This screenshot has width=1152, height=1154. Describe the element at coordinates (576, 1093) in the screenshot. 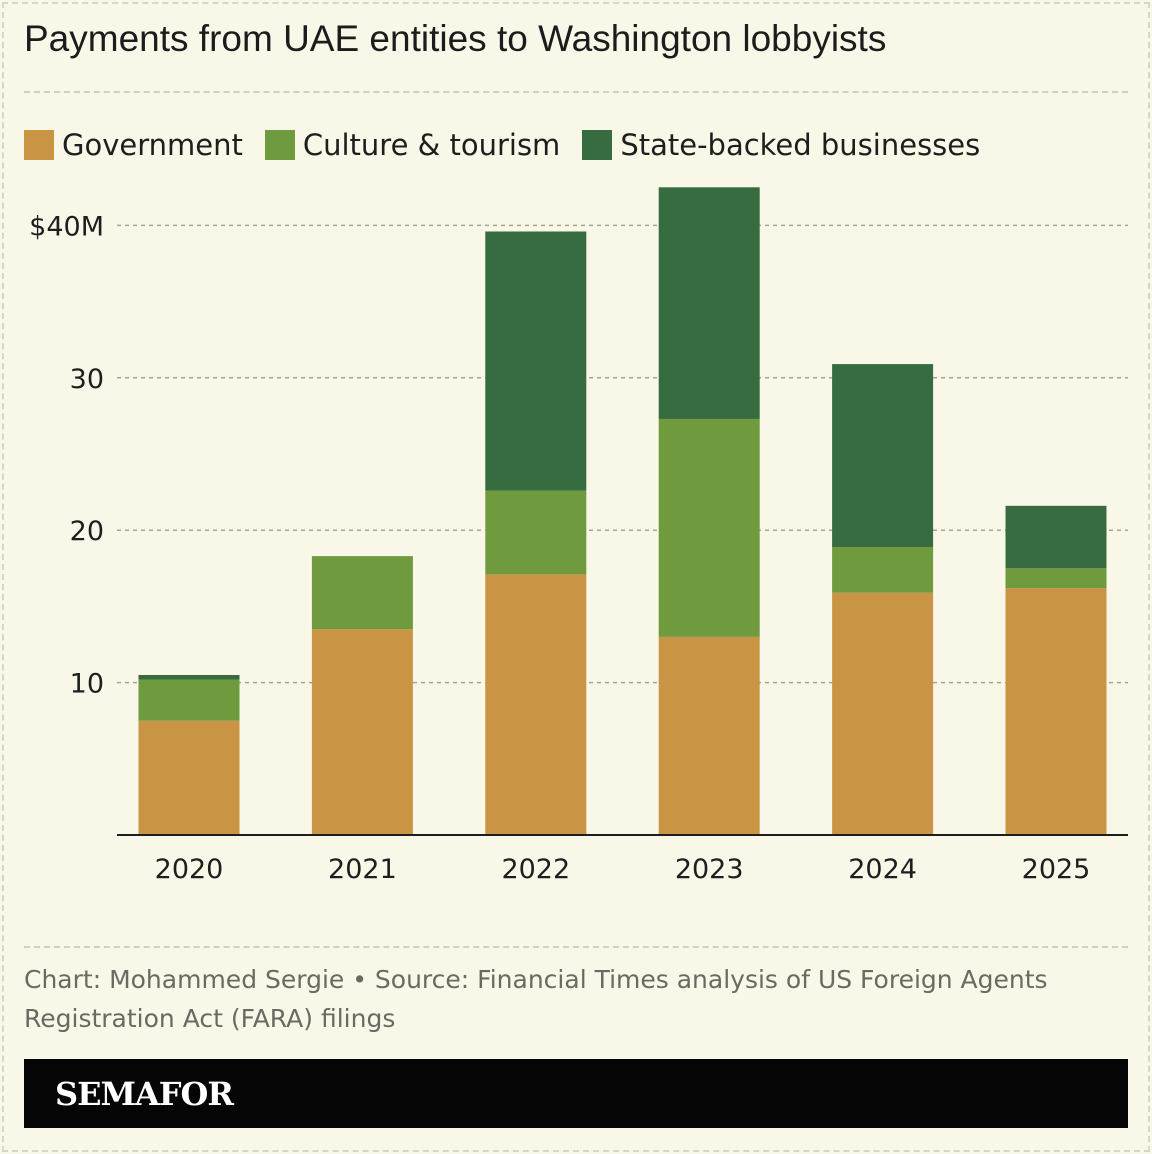

I see `brand-bar: SEMAFOR` at that location.